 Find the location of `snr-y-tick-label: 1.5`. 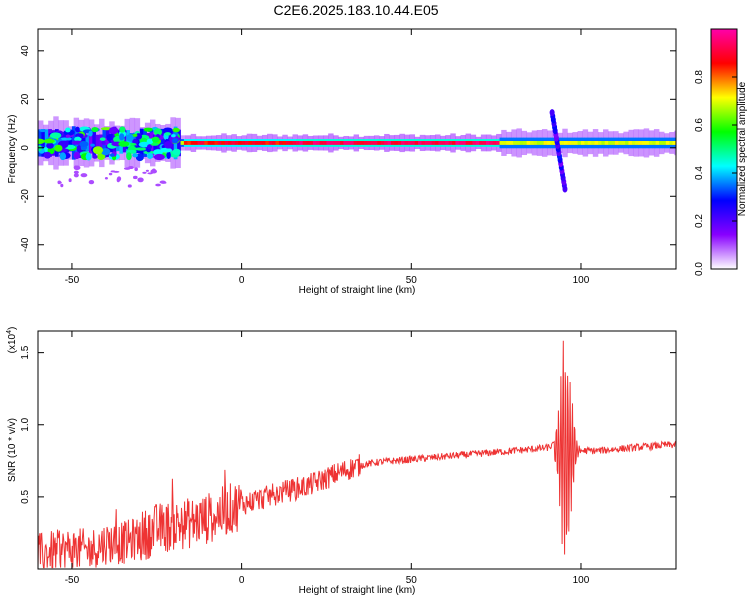

snr-y-tick-label: 1.5 is located at coordinates (25, 352).